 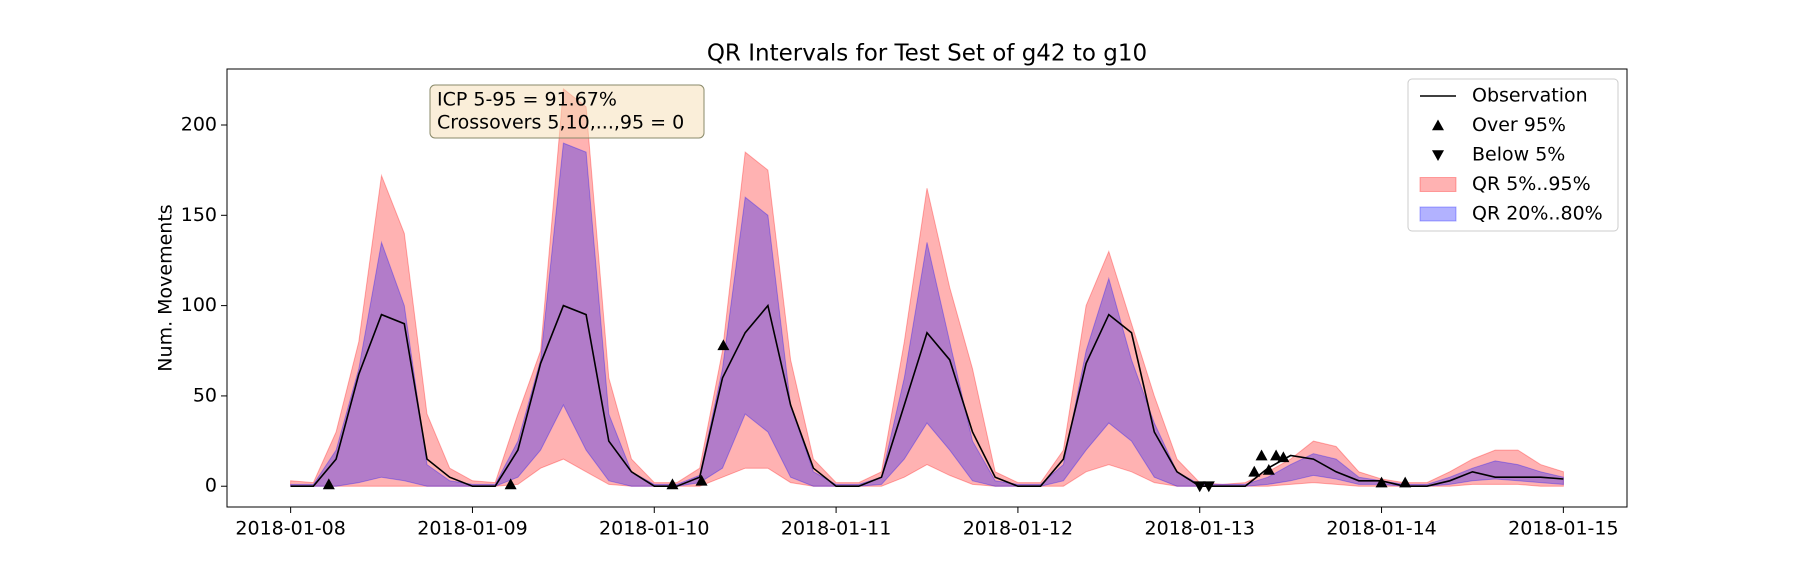 I want to click on y-tick-label: 150, so click(x=199, y=215).